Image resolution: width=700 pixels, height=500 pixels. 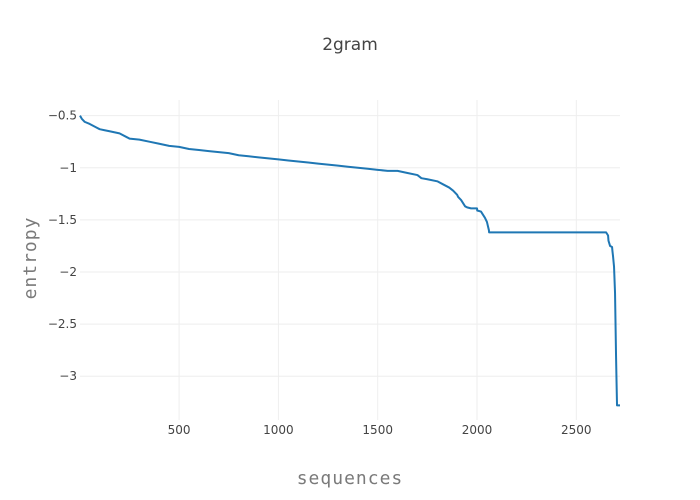 What do you see at coordinates (62, 246) in the screenshot?
I see `y-tick-labels: −0.5 −1 −1.5 −2 −2.5 −3` at bounding box center [62, 246].